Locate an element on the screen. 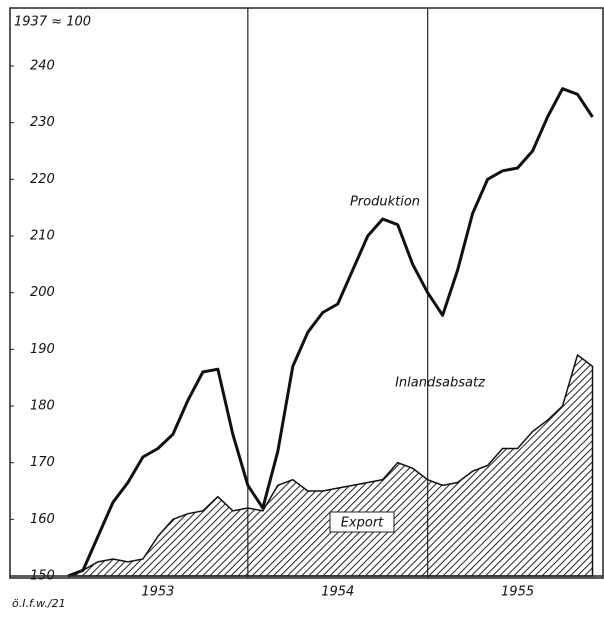 This screenshot has height=618, width=604. label-box is located at coordinates (362, 522).